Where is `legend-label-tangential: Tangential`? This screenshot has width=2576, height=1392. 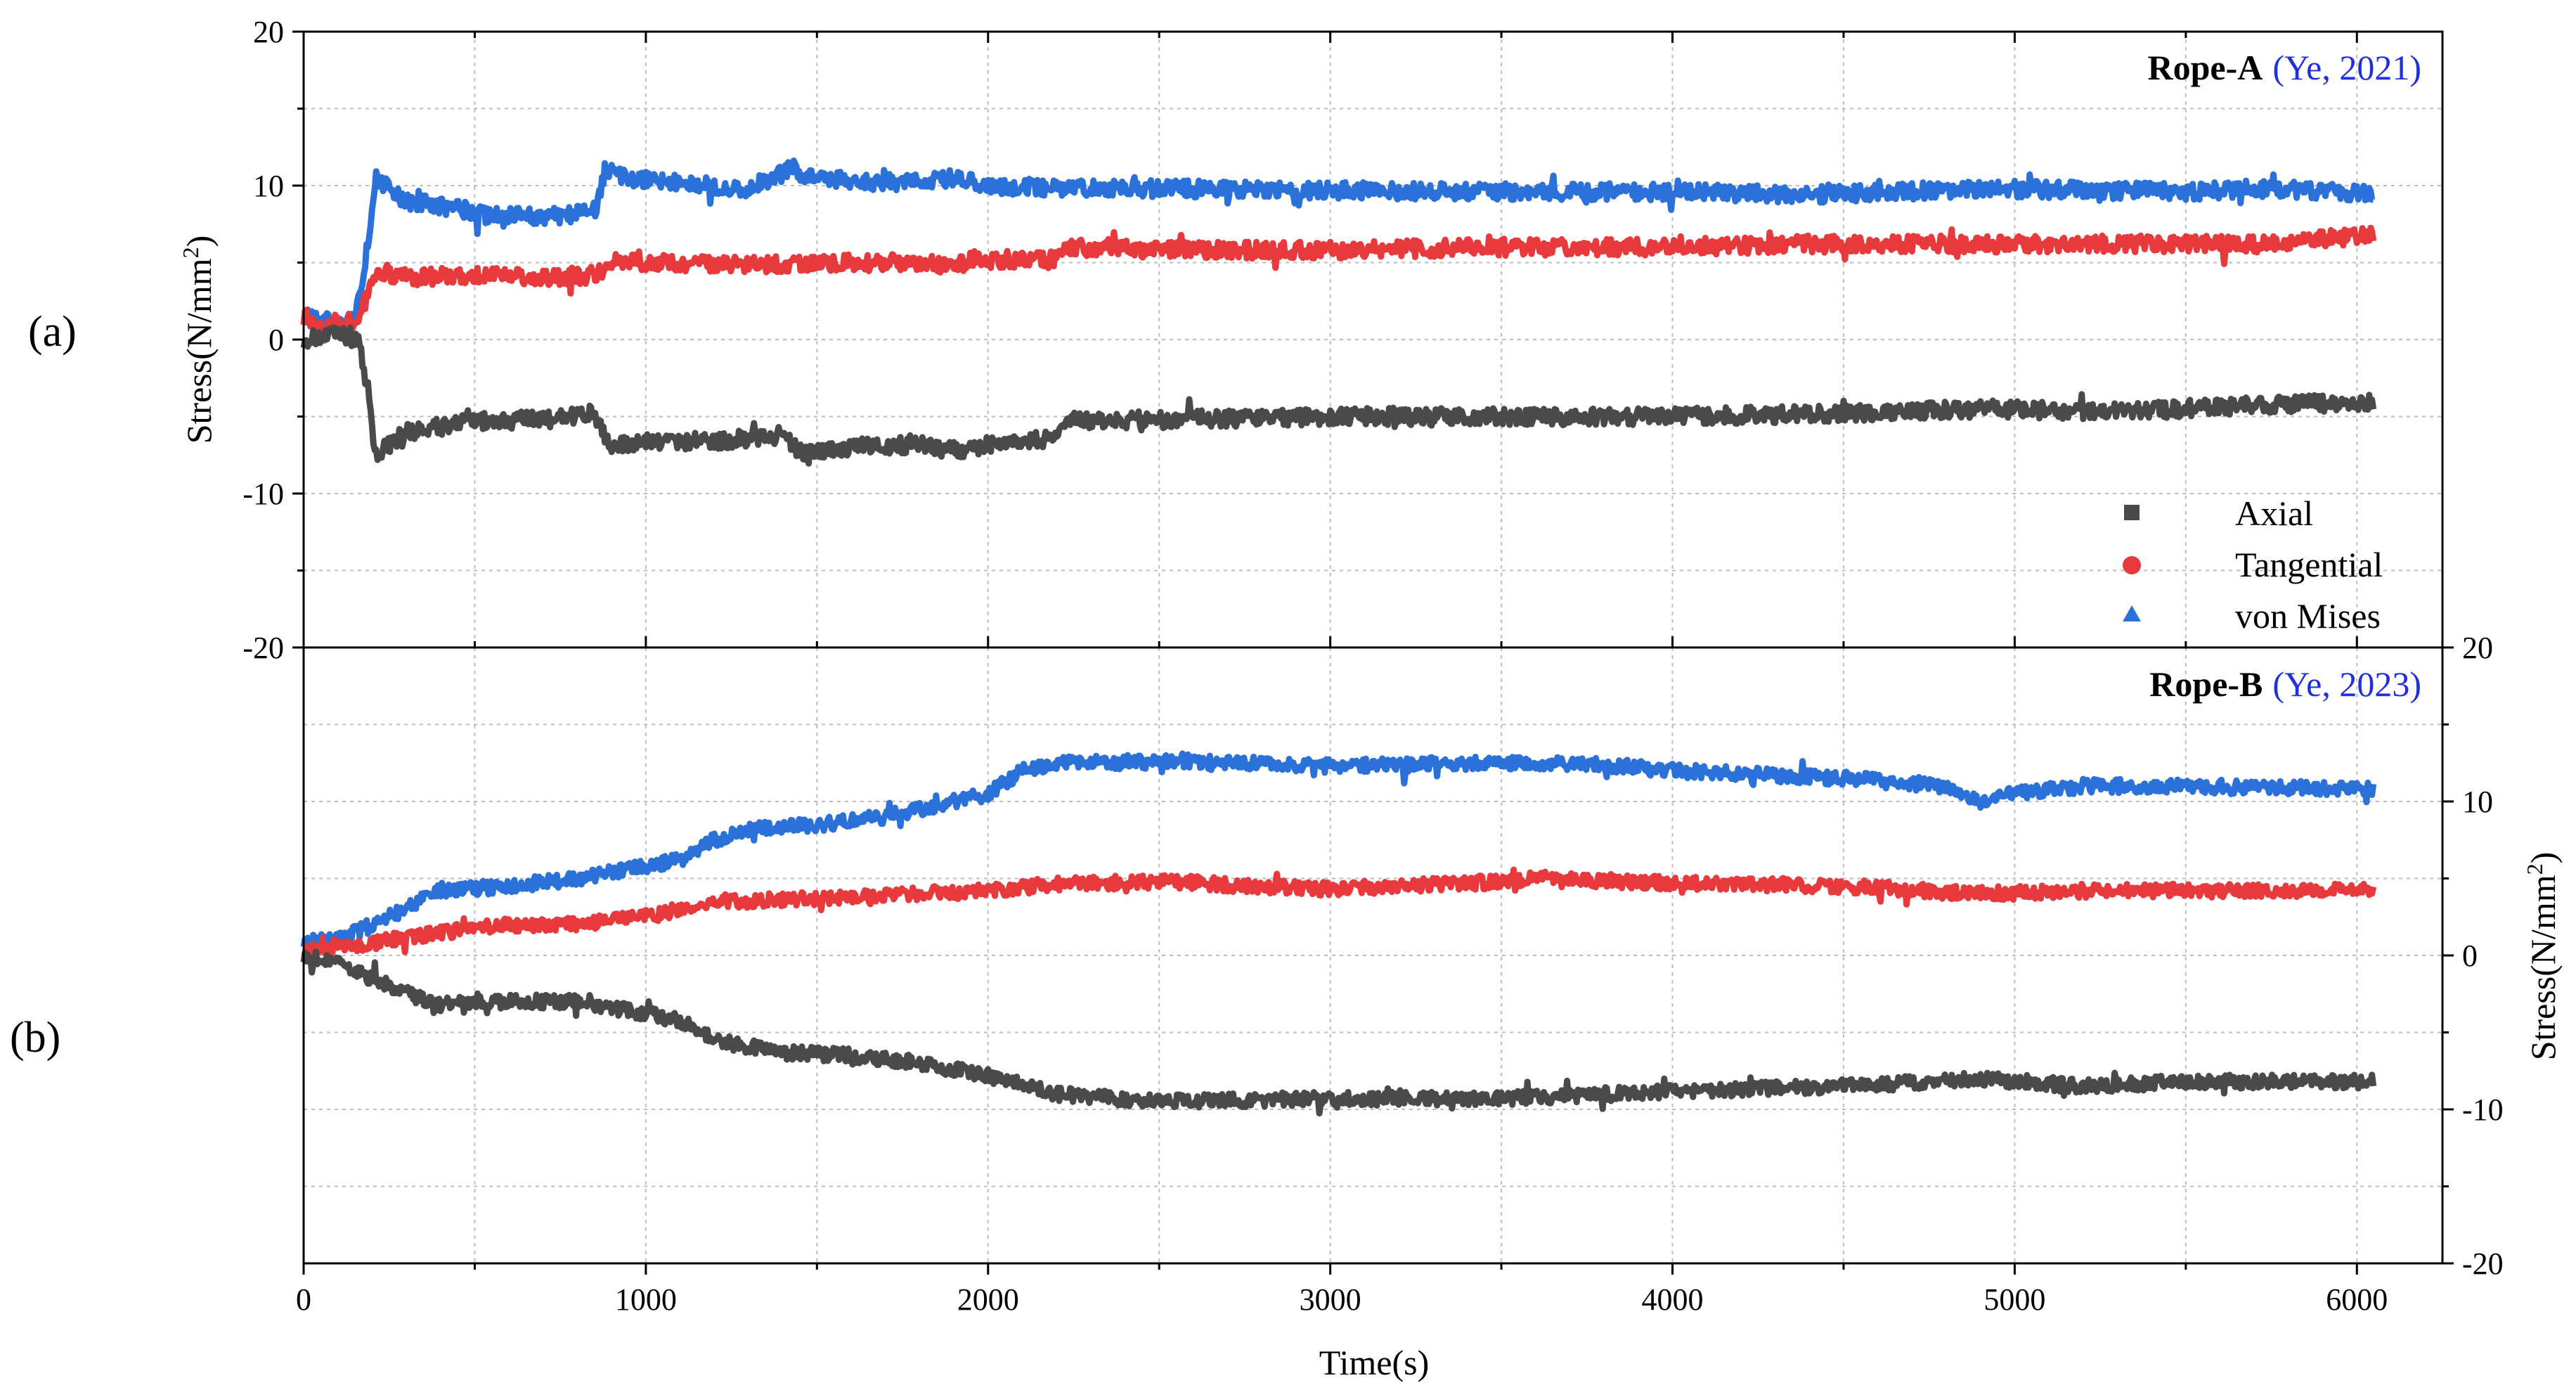 legend-label-tangential: Tangential is located at coordinates (2309, 564).